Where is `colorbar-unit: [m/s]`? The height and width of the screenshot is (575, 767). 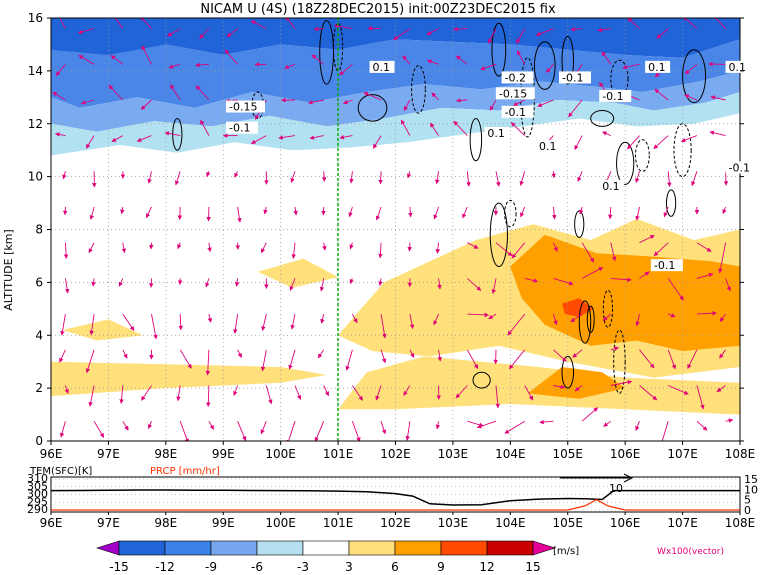 colorbar-unit: [m/s] is located at coordinates (566, 551).